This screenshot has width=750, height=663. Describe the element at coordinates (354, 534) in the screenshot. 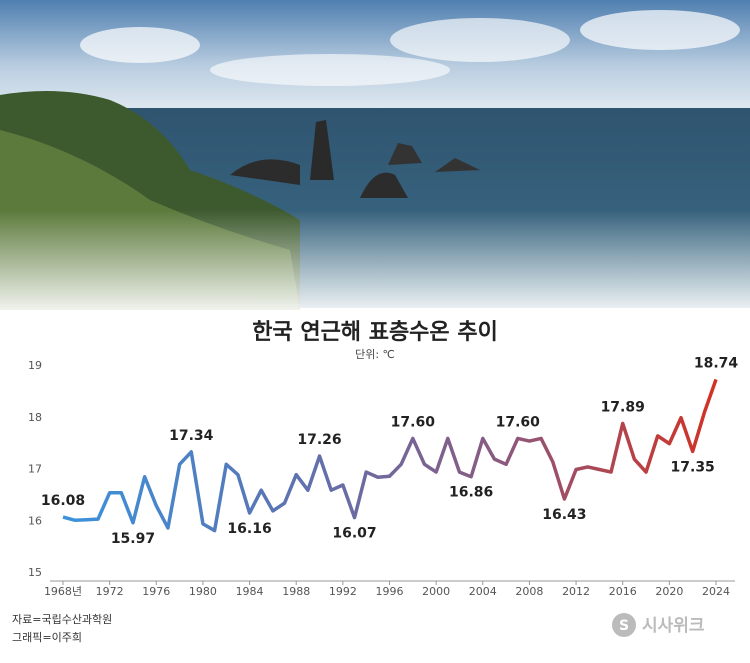

I see `data-label: 16.07` at that location.